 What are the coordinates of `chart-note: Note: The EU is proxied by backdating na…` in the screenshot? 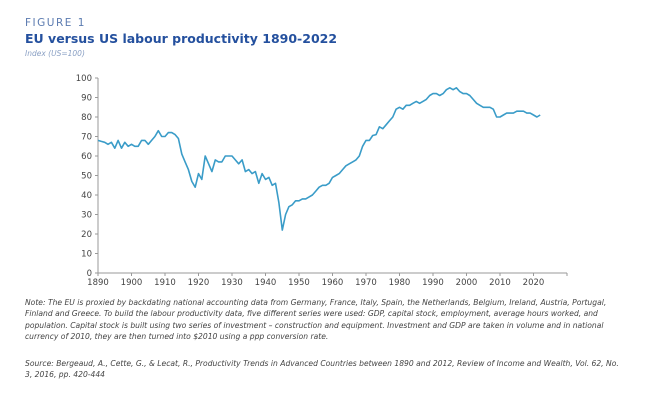 It's located at (316, 319).